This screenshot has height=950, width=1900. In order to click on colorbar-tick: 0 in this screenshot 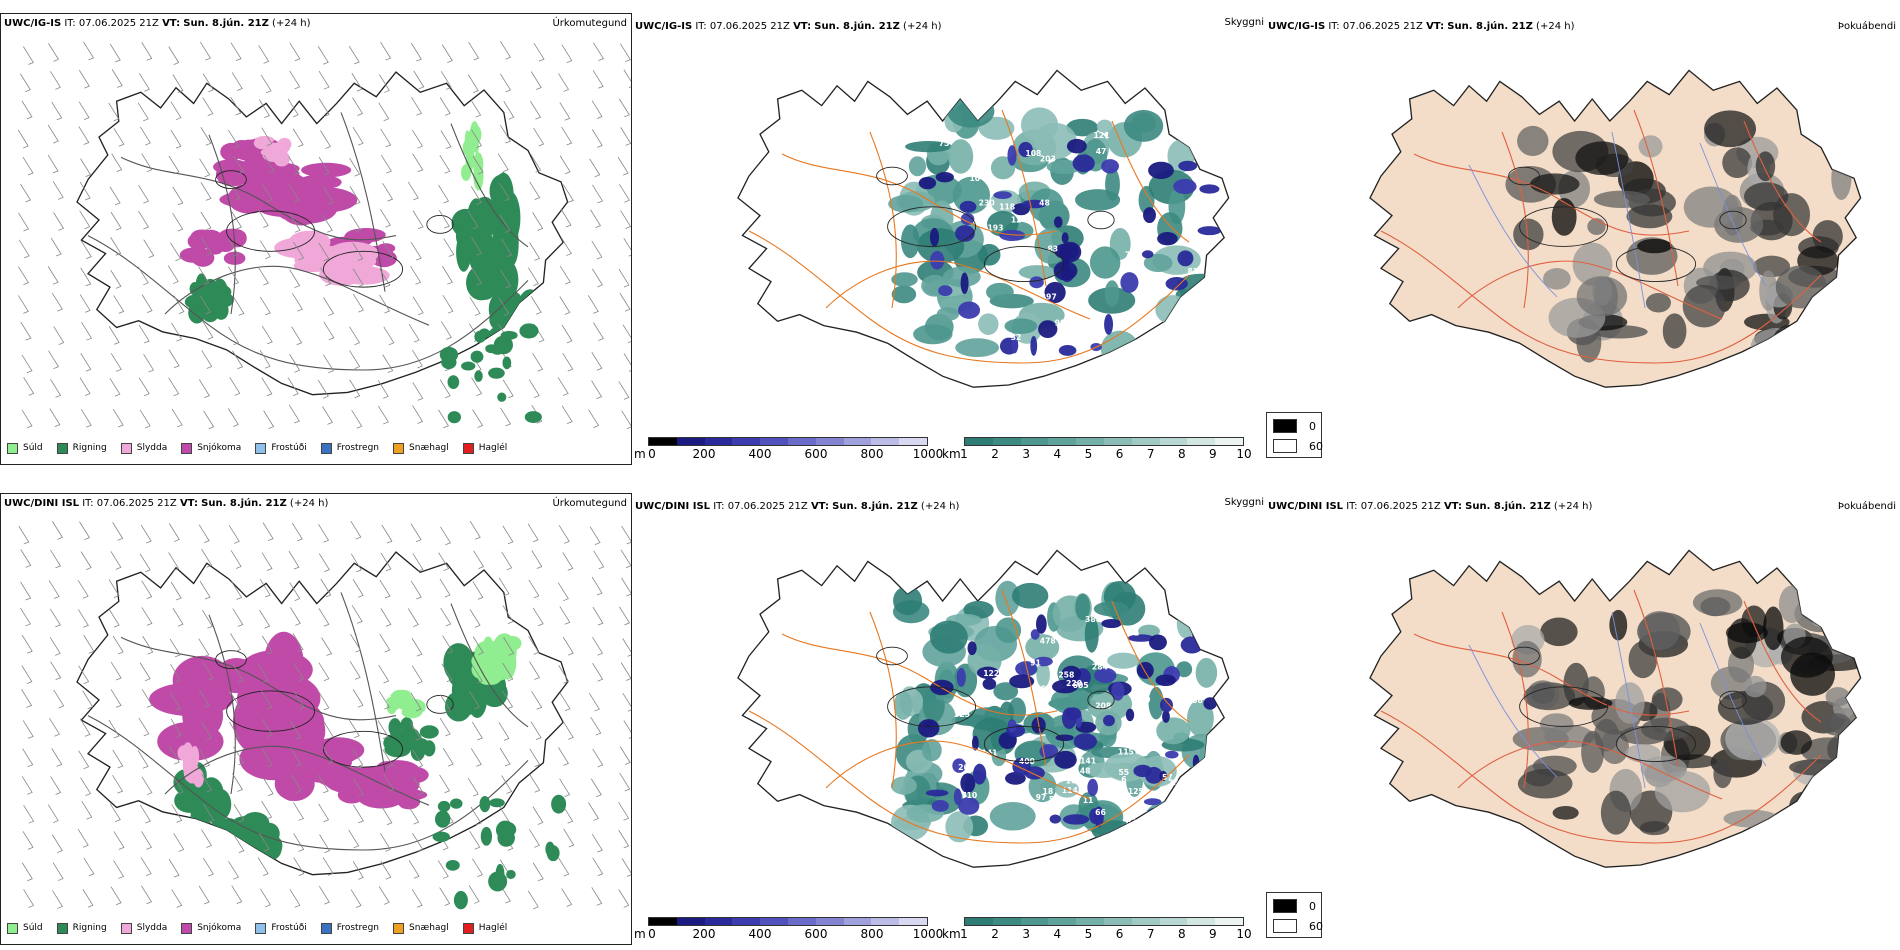, I will do `click(652, 454)`.